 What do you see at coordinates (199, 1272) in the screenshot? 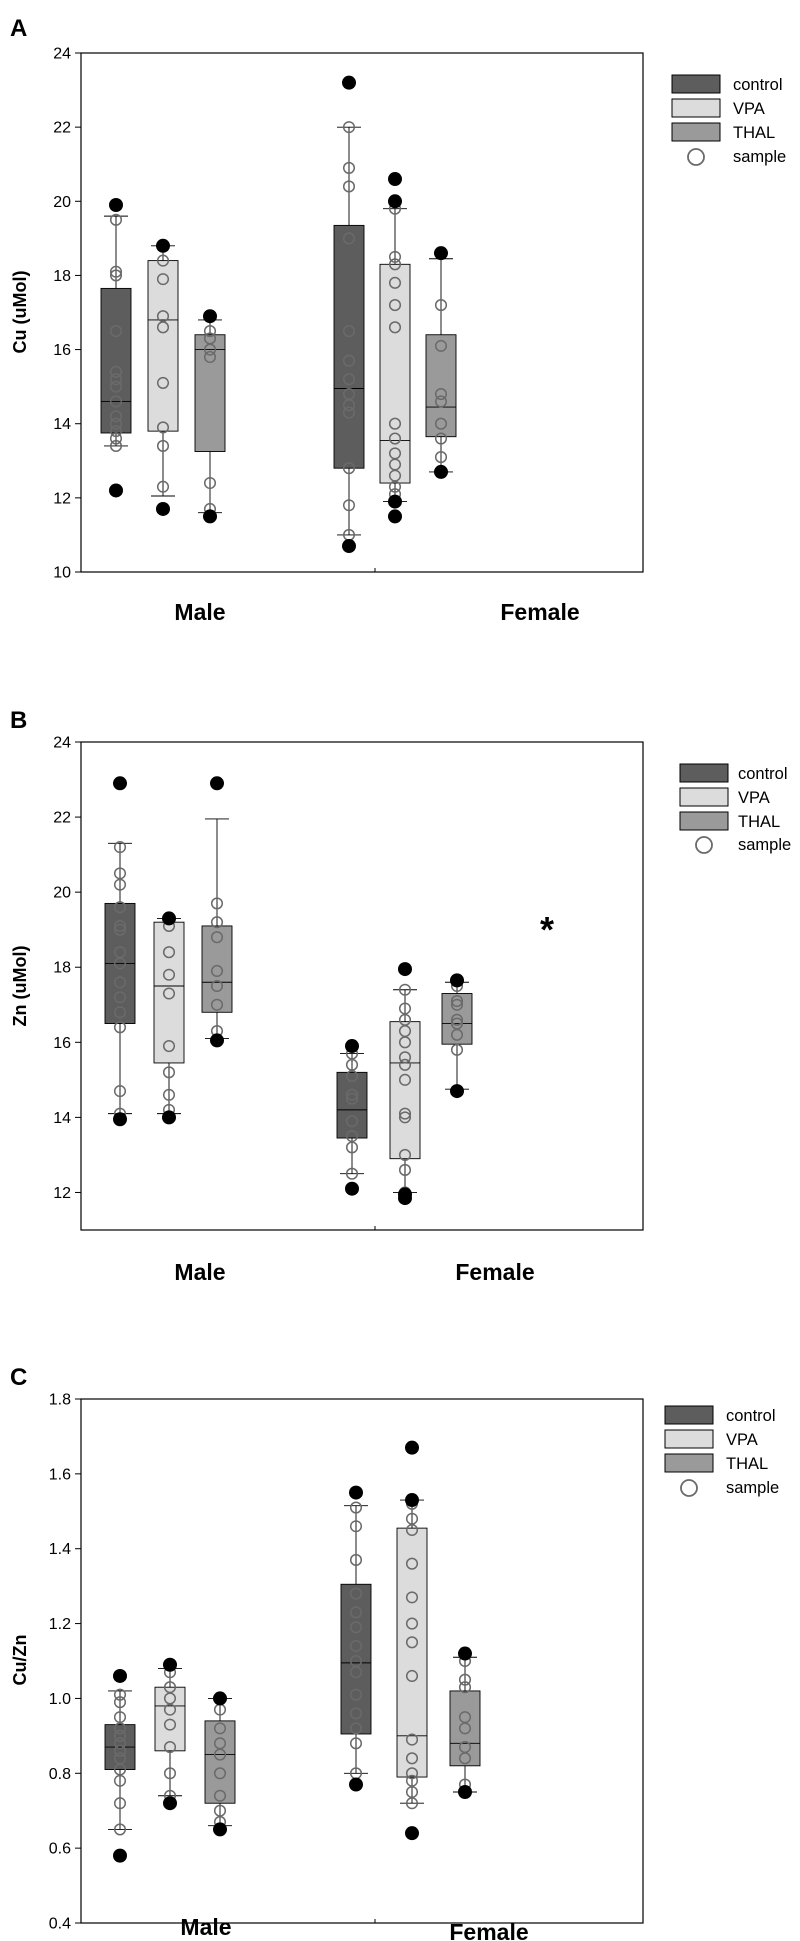
I see `group-label-male-b: Male` at bounding box center [199, 1272].